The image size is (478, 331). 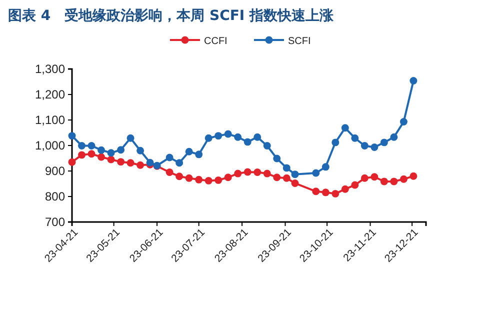 I want to click on y-tick-label: 1,000, so click(x=50, y=145).